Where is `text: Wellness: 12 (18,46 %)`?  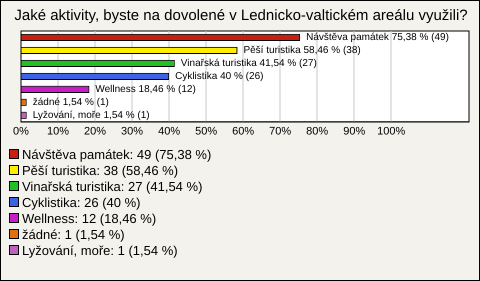
text: Wellness: 12 (18,46 %) is located at coordinates (89, 218).